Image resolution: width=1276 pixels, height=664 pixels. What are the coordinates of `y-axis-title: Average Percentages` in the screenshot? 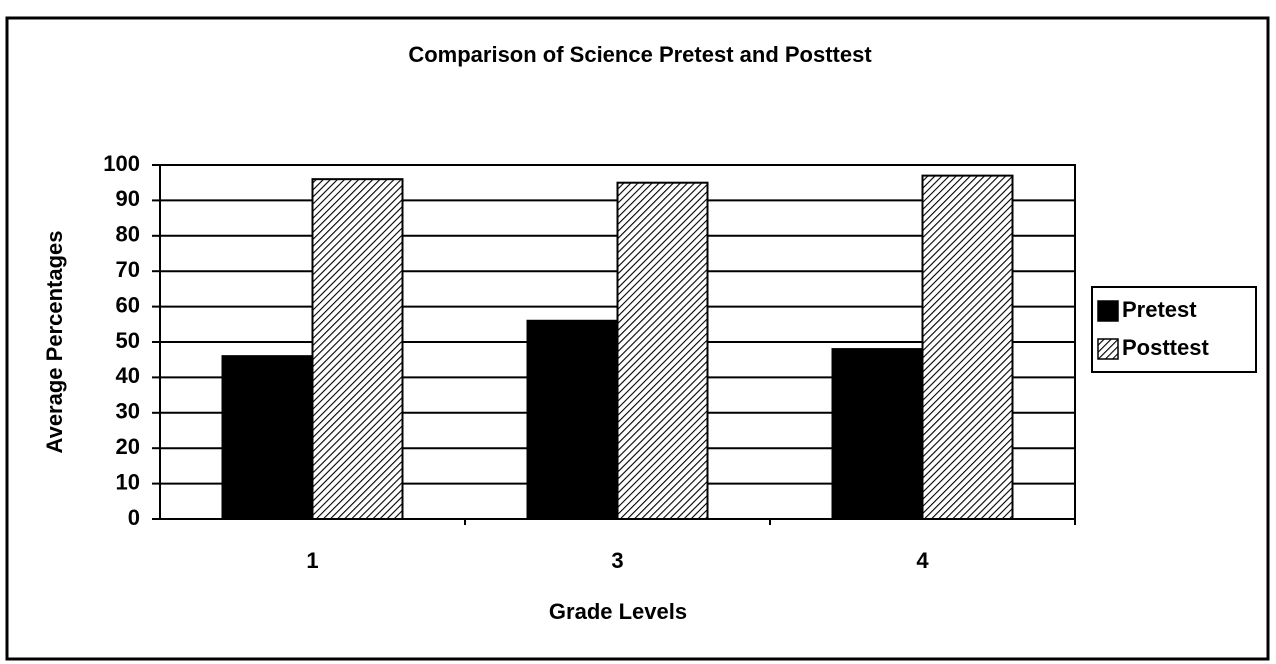 It's located at (54, 342).